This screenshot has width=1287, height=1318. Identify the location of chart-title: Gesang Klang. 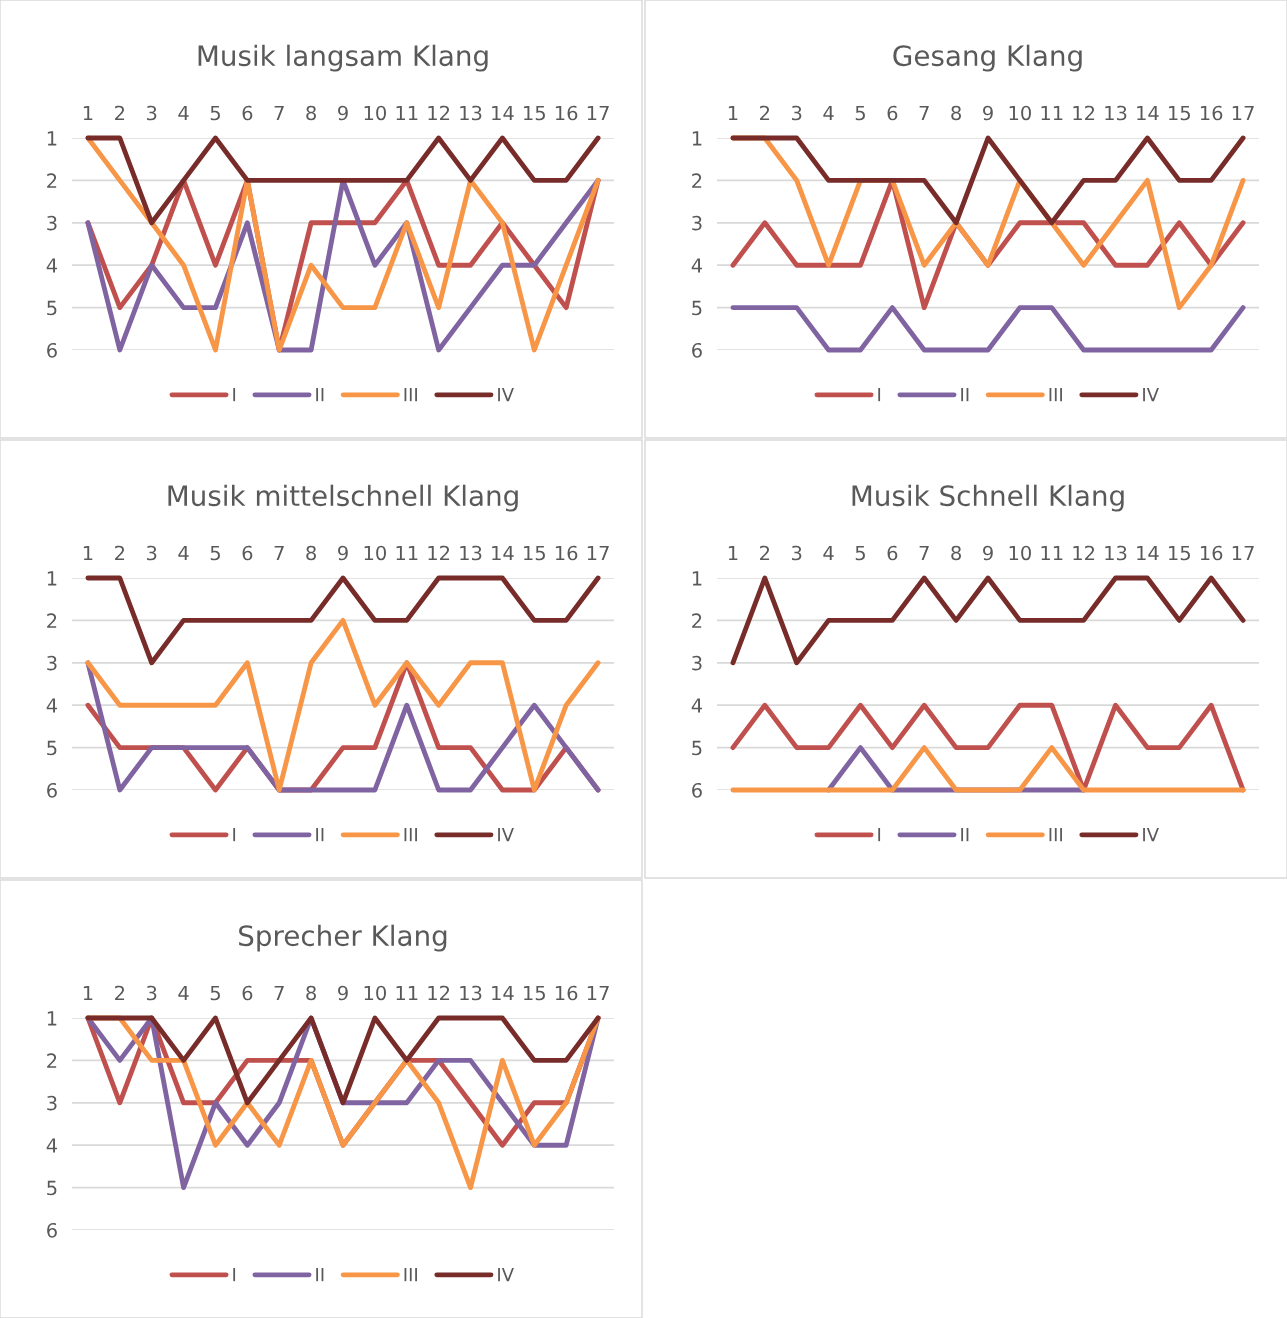
(987, 58).